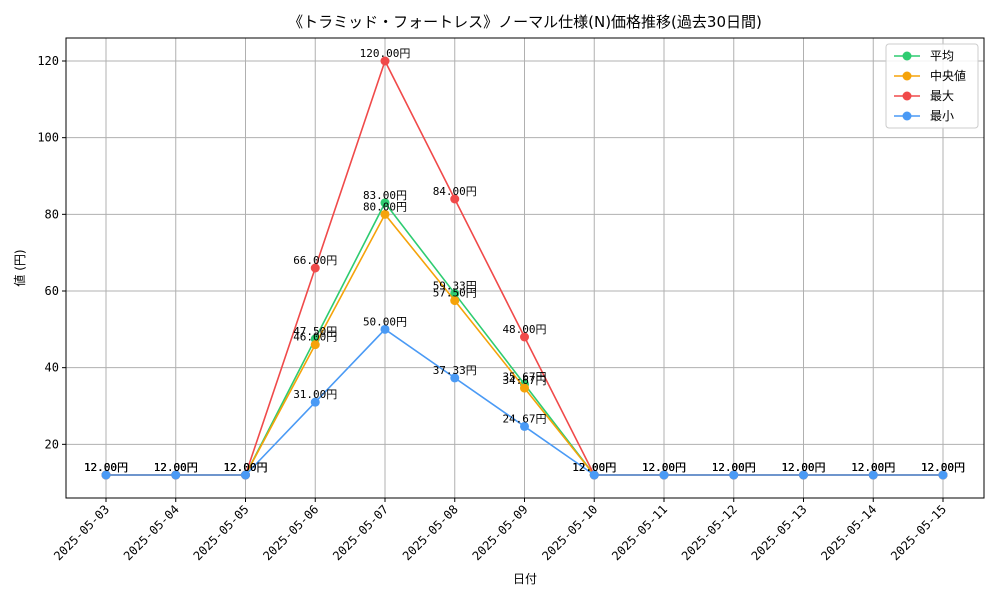  What do you see at coordinates (779, 532) in the screenshot?
I see `x-tick-label: 2025-05-13` at bounding box center [779, 532].